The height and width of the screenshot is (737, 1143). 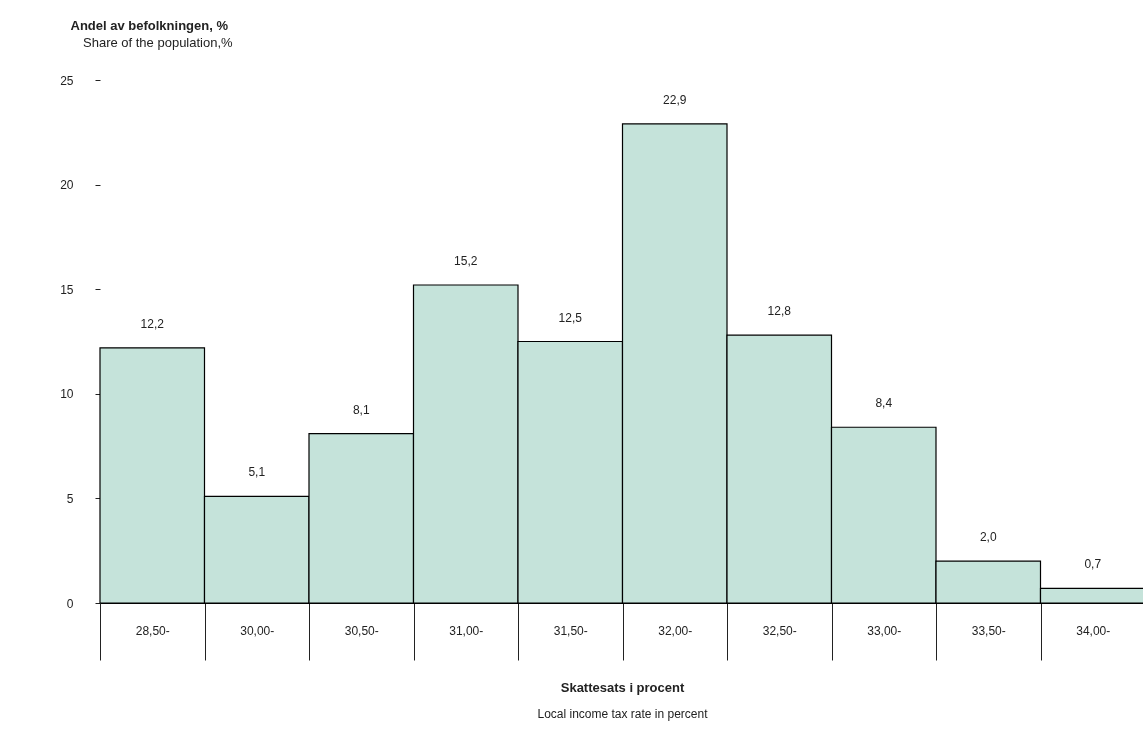 What do you see at coordinates (988, 630) in the screenshot?
I see `x-tick-label: 33,50-` at bounding box center [988, 630].